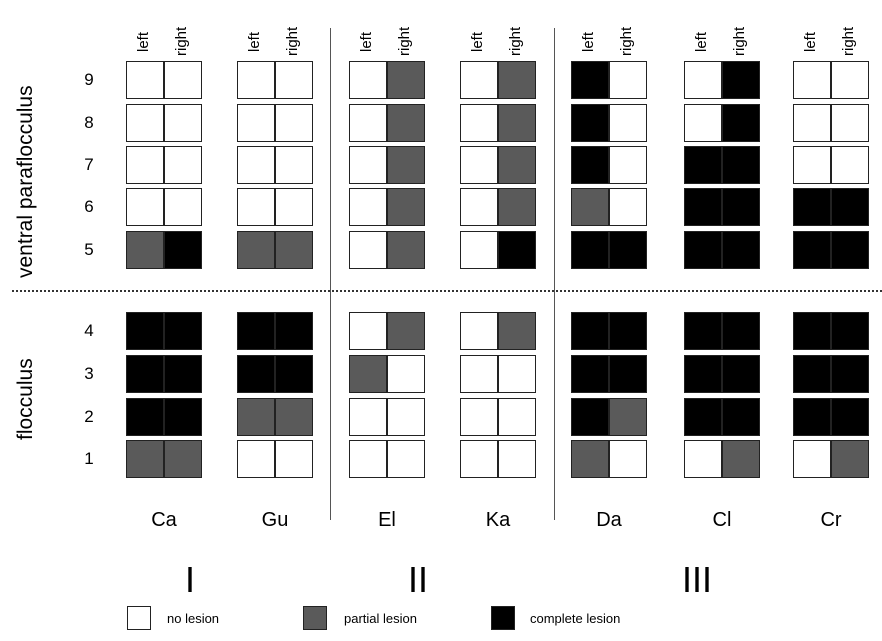 Image resolution: width=882 pixels, height=641 pixels. Describe the element at coordinates (145, 80) in the screenshot. I see `lesion-cell-ca-9-left` at that location.